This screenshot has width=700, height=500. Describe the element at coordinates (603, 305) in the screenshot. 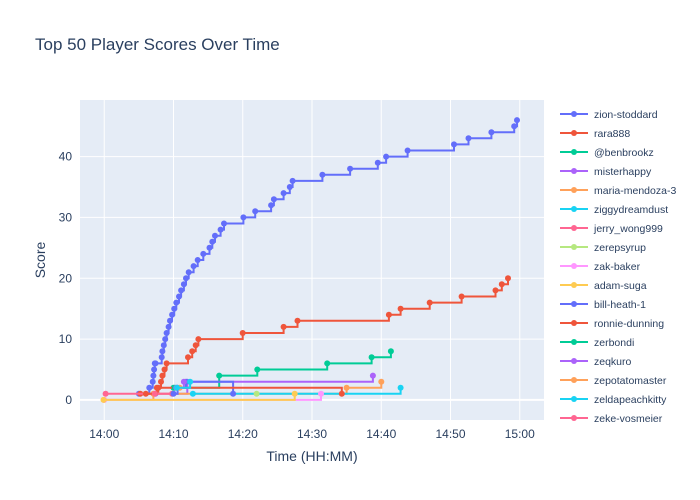

I see `legend-item: bill-heath-1` at that location.